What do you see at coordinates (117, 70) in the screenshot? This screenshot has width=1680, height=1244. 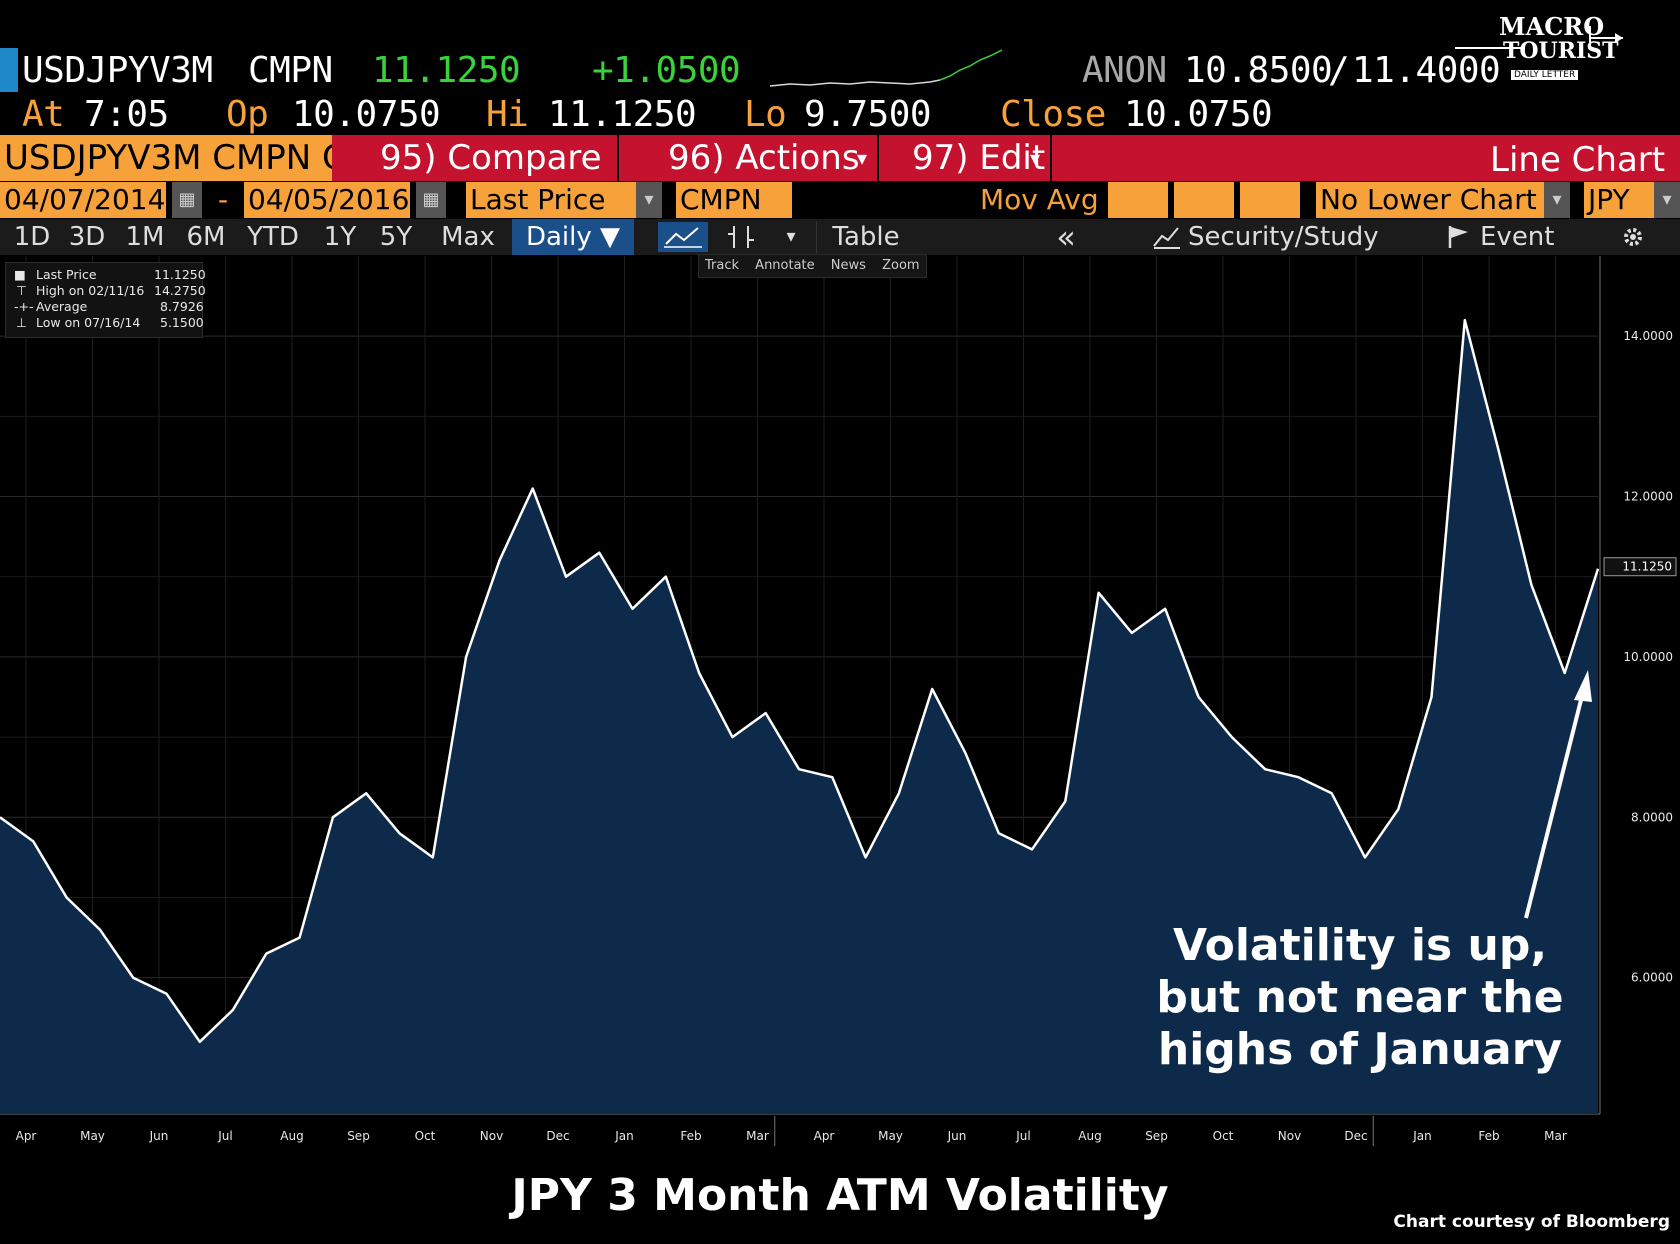 I see `ticker: USDJPYV3M` at bounding box center [117, 70].